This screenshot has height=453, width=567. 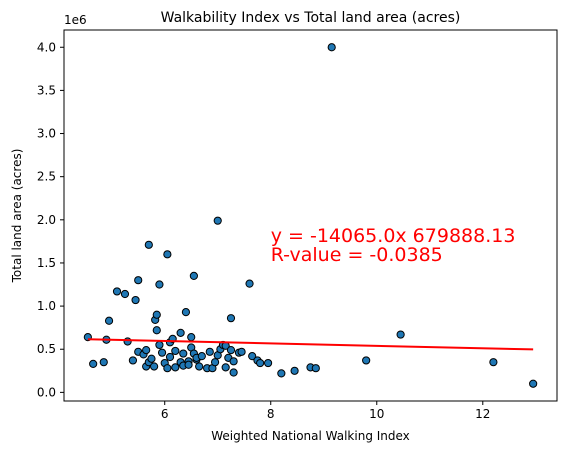 What do you see at coordinates (357, 255) in the screenshot?
I see `r-value-annotation: R-value = -0.0385` at bounding box center [357, 255].